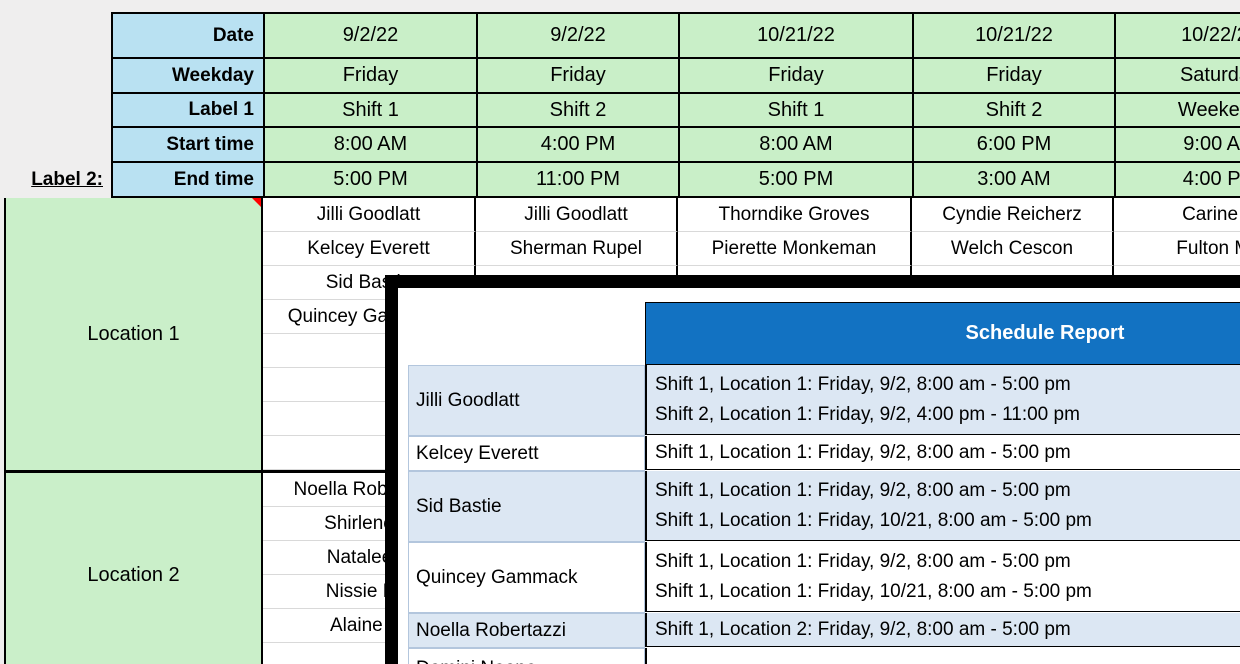  Describe the element at coordinates (526, 332) in the screenshot. I see `report-header-spacer` at that location.